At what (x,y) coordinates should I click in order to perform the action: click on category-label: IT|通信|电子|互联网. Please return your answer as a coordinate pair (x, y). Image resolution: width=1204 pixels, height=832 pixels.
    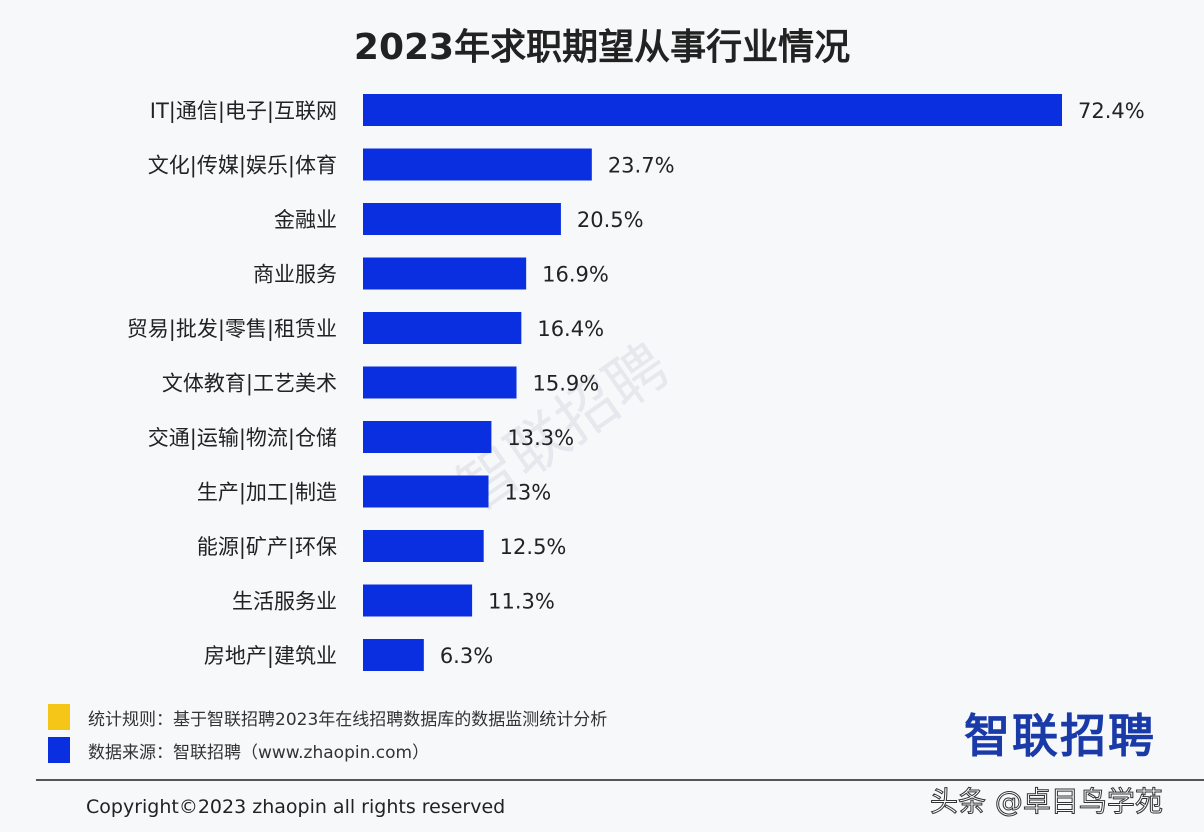
    Looking at the image, I should click on (243, 111).